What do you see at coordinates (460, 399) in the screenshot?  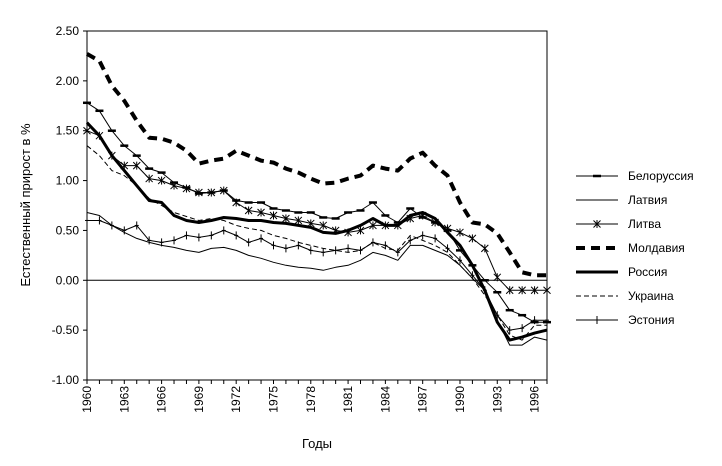 I see `x-tick-label: 1990` at bounding box center [460, 399].